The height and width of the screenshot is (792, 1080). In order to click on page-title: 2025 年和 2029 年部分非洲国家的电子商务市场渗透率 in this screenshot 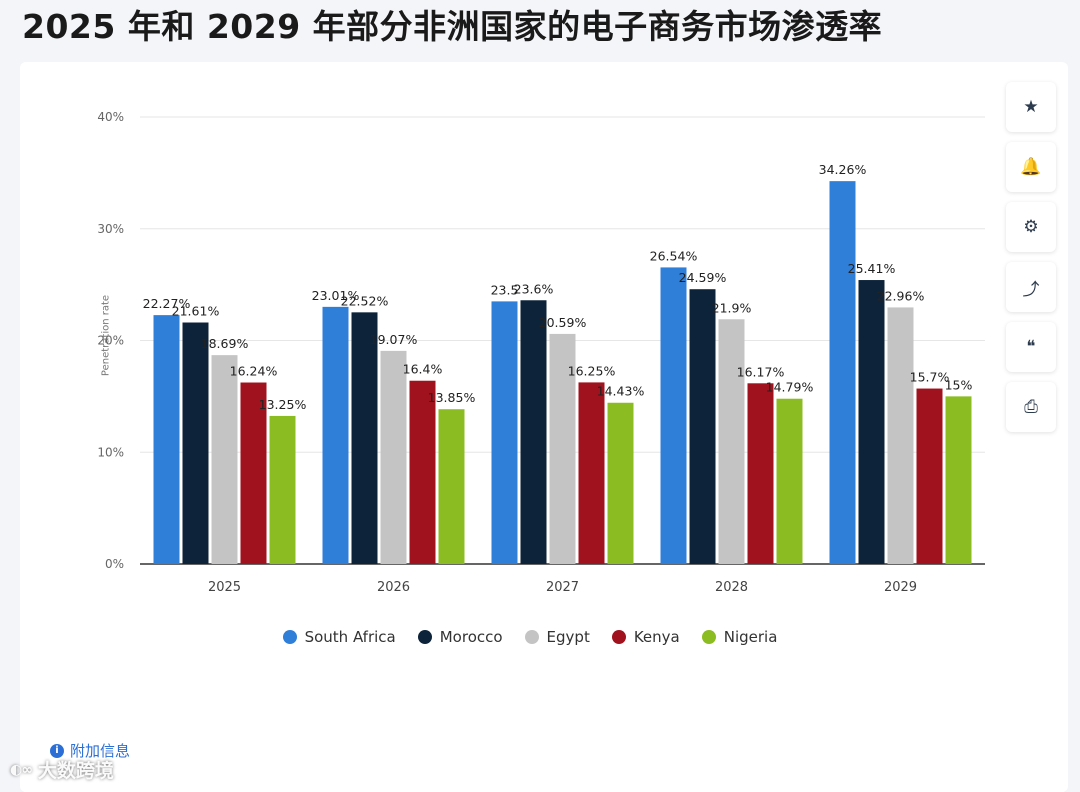, I will do `click(452, 26)`.